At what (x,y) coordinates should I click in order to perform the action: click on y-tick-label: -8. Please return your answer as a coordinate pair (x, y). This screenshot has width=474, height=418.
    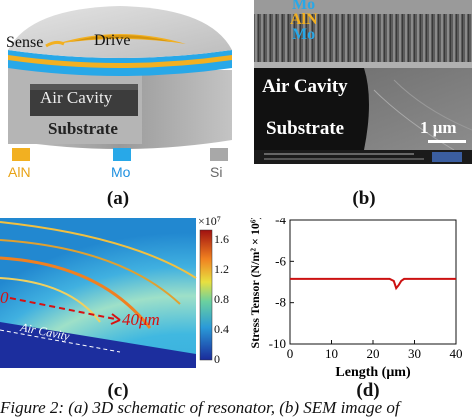
    Looking at the image, I should click on (280, 302).